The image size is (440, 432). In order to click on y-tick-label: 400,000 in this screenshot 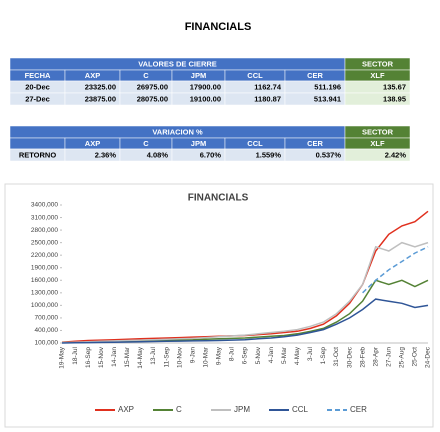, I will do `click(47, 330)`.